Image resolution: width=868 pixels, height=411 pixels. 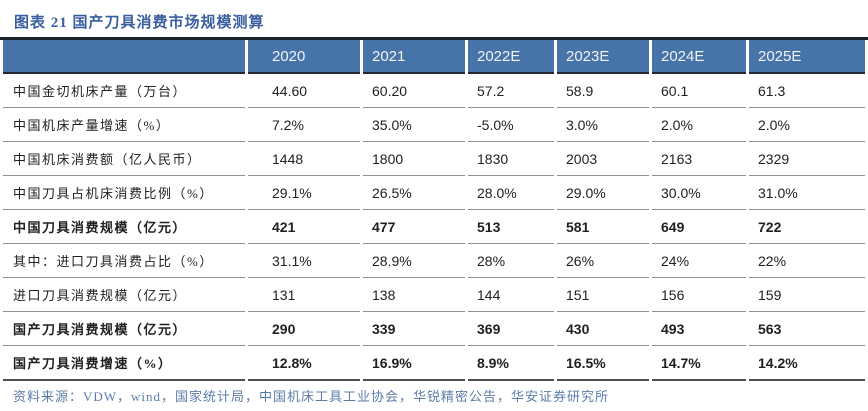 What do you see at coordinates (807, 57) in the screenshot?
I see `header-cell-year: 2025E` at bounding box center [807, 57].